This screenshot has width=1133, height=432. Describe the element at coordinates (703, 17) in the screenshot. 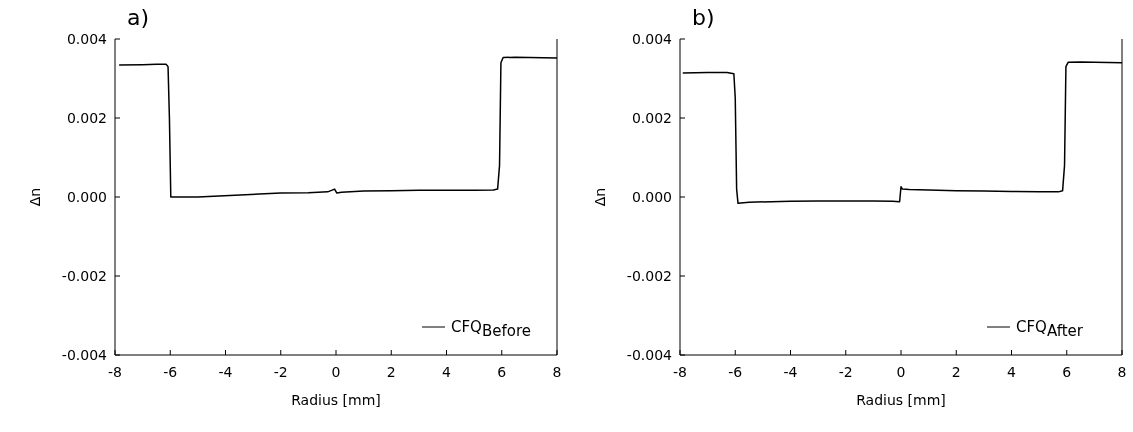

I see `chart-title: b)` at that location.